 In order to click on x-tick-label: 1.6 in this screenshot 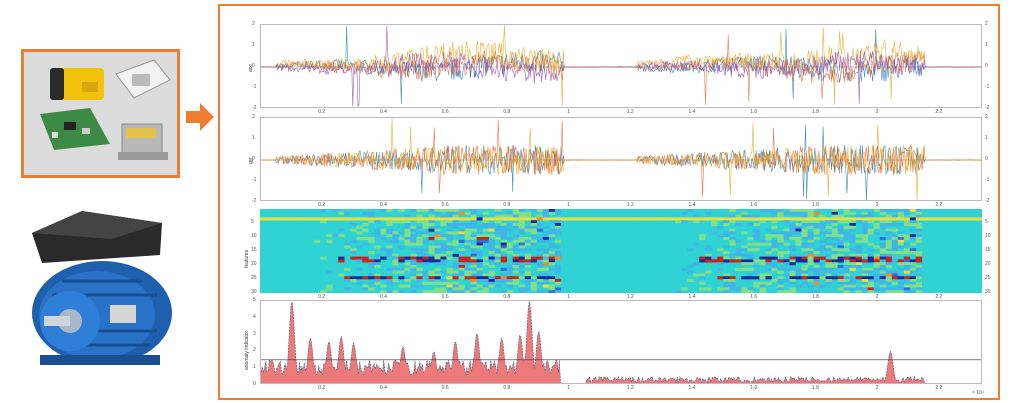, I will do `click(754, 388)`.